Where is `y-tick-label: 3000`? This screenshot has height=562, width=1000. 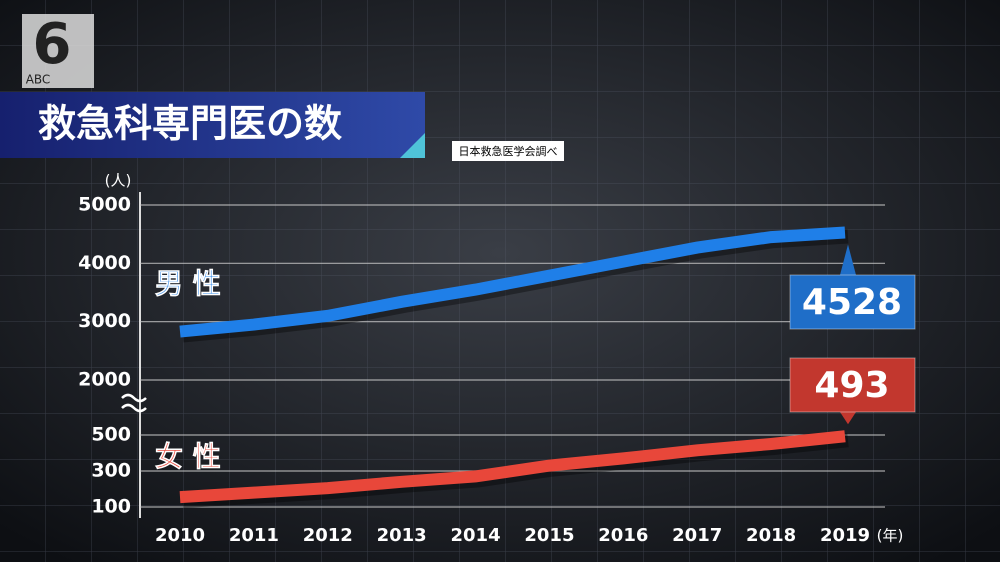
y-tick-label: 3000 is located at coordinates (104, 321).